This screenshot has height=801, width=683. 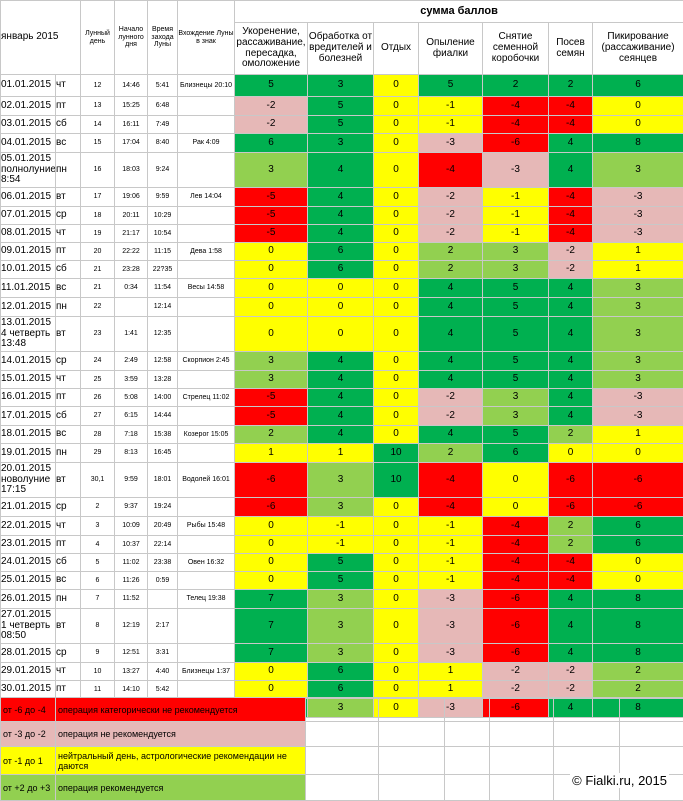 What do you see at coordinates (131, 170) in the screenshot?
I see `lunar-day-start-cell: 18:03` at bounding box center [131, 170].